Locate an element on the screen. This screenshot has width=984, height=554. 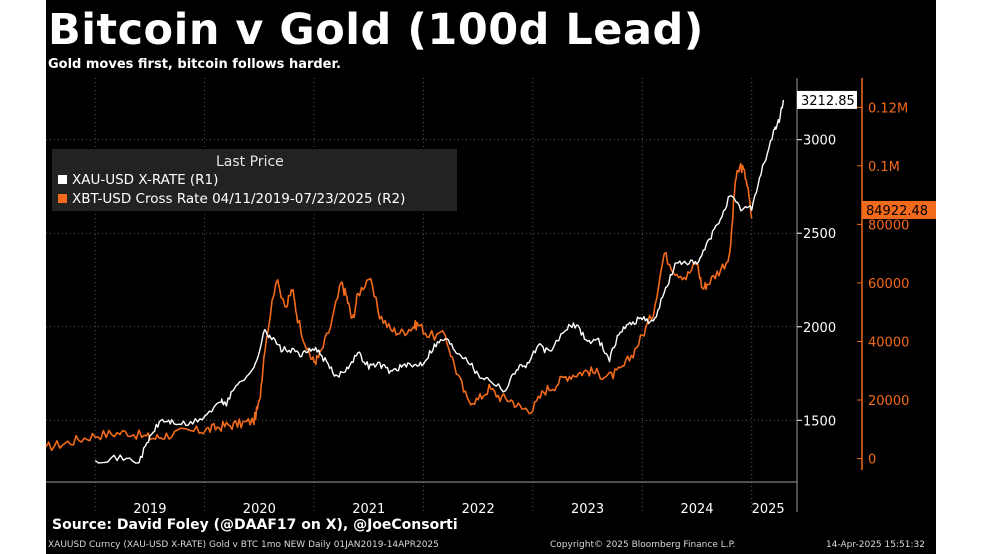
r1-tick-label-2000: 2000 is located at coordinates (819, 328).